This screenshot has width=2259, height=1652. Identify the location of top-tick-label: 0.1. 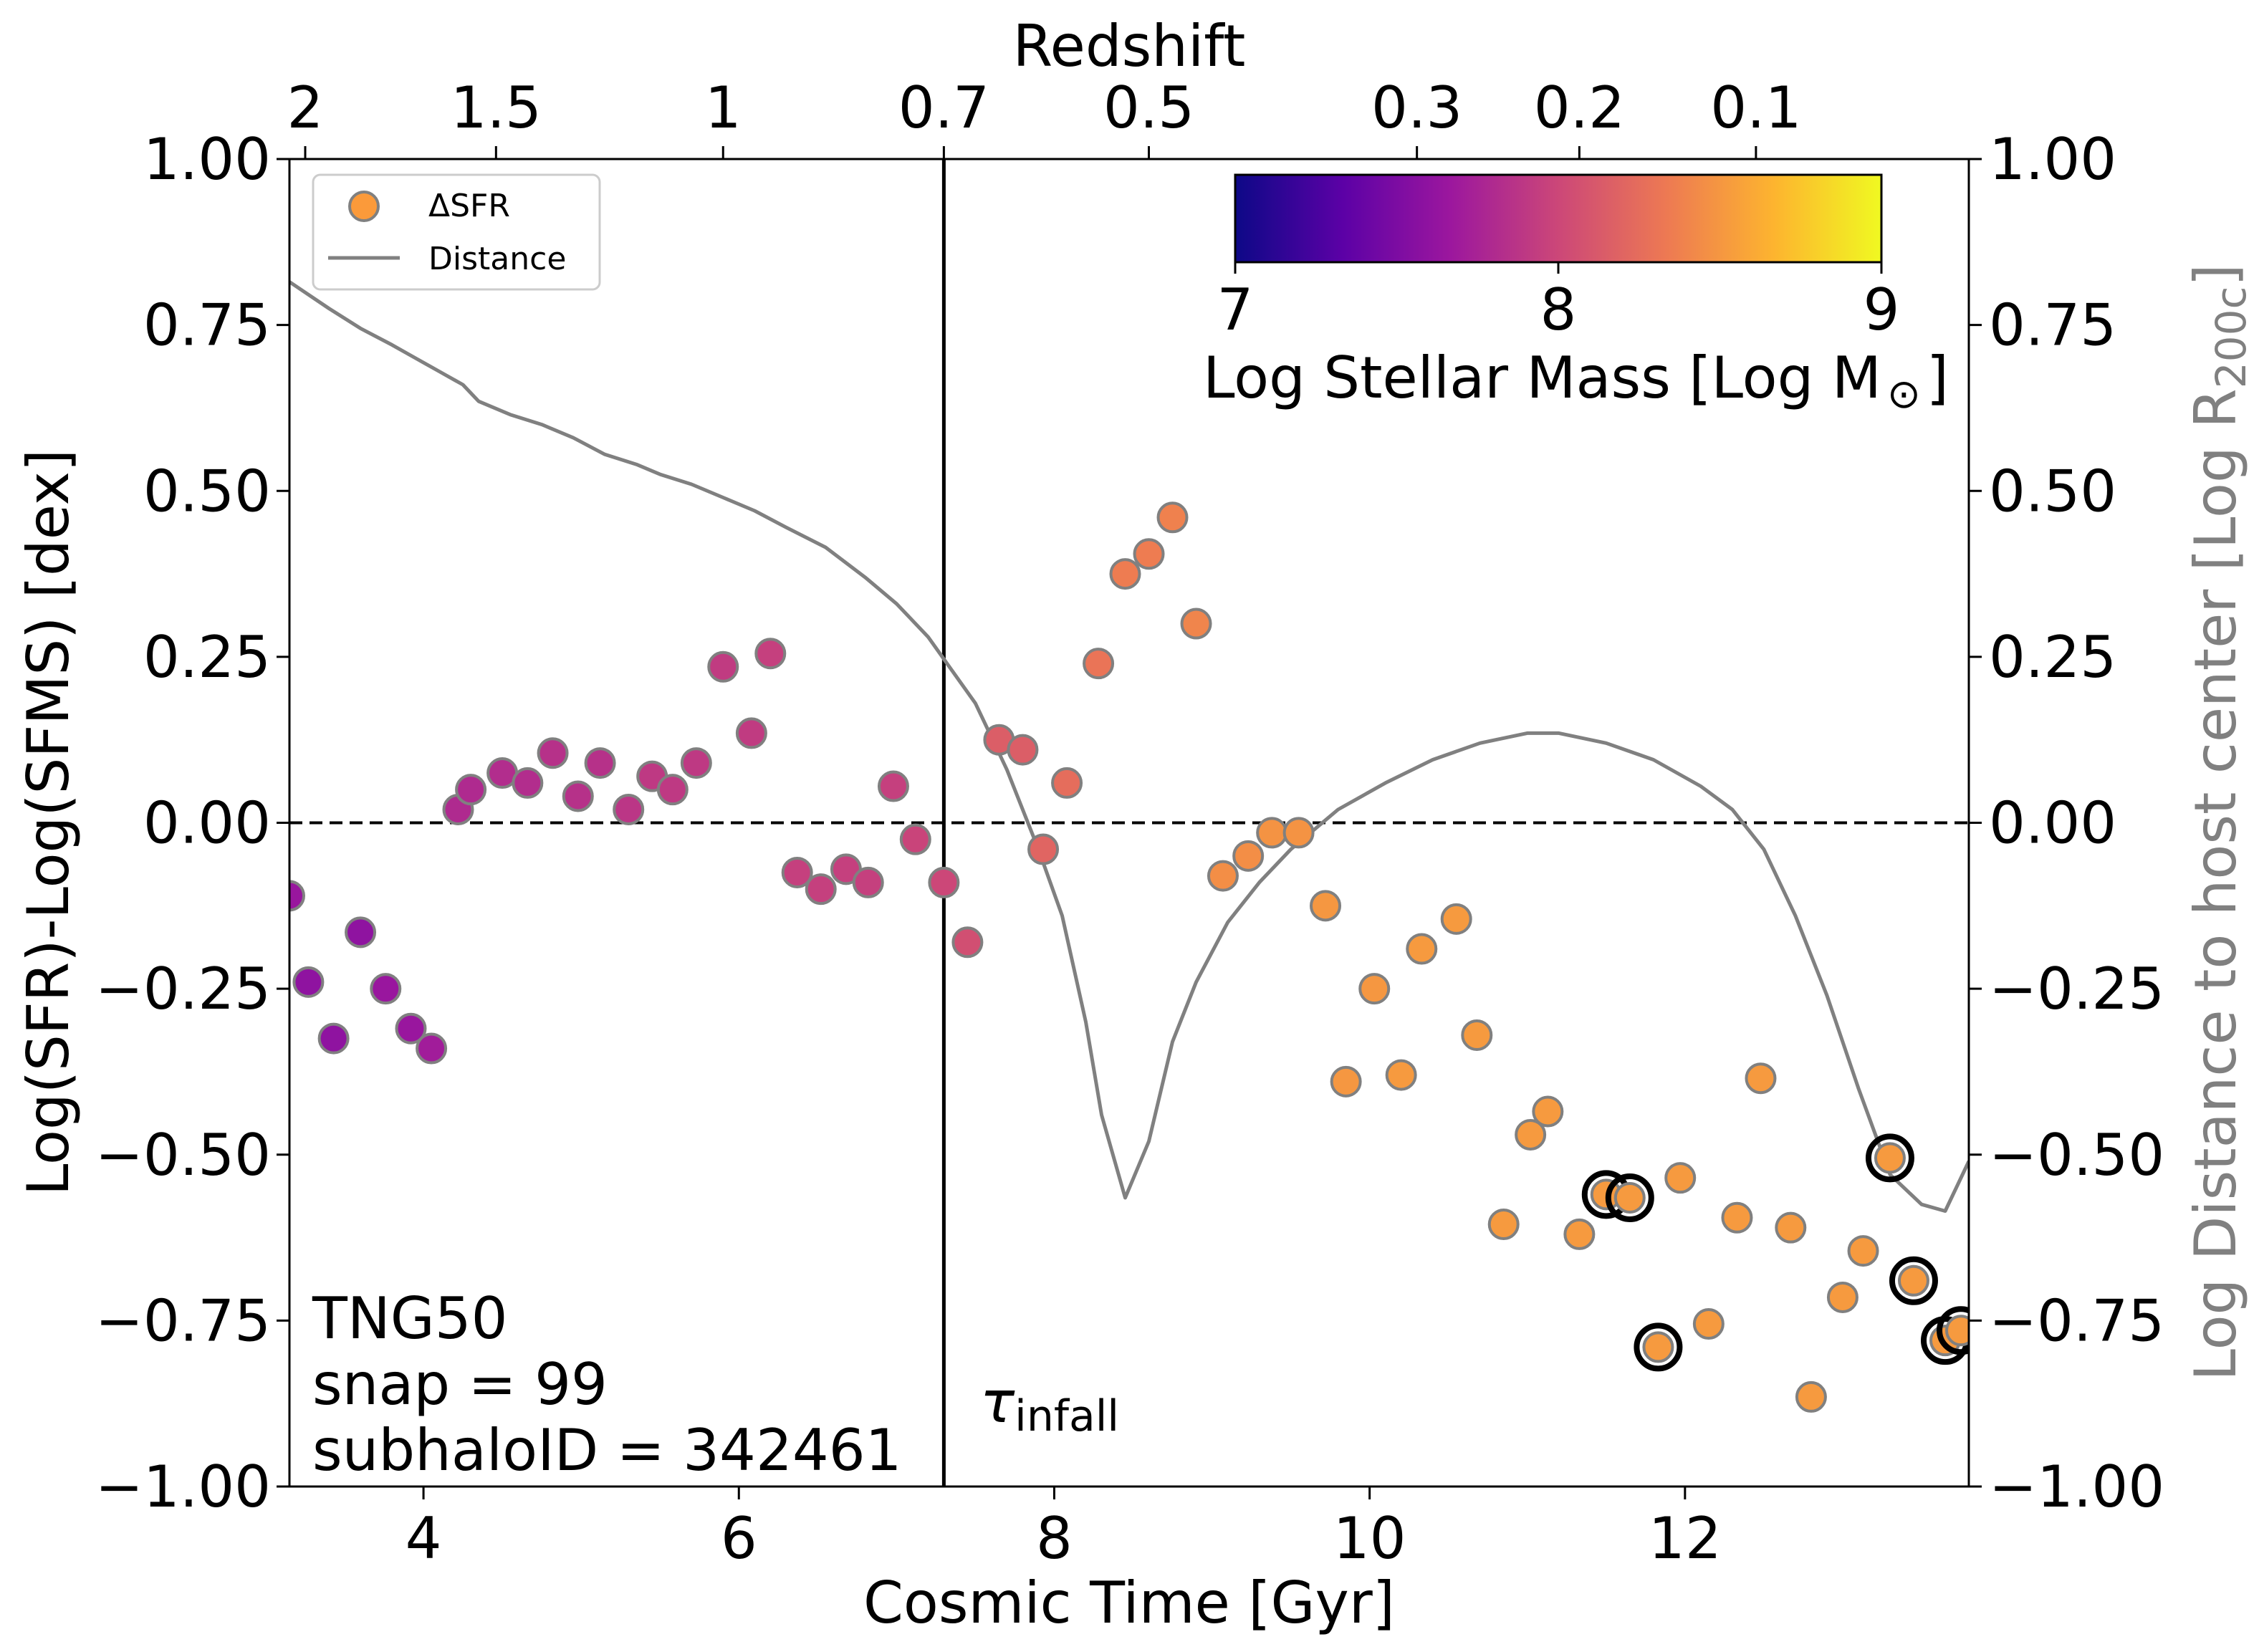
(1756, 108).